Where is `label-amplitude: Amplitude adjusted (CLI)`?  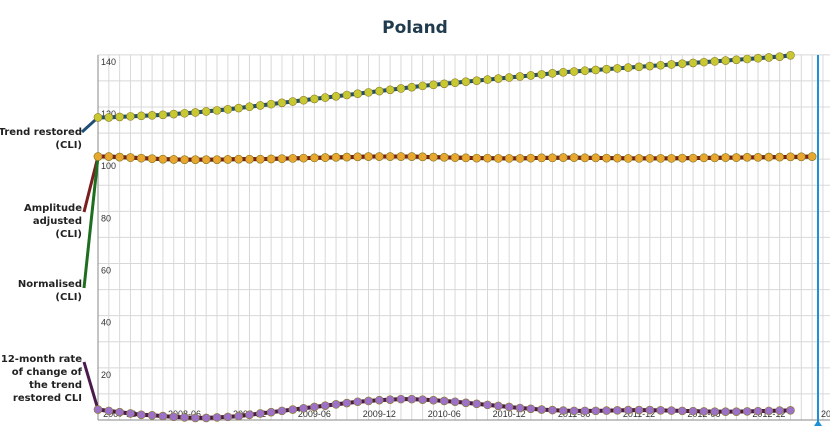 label-amplitude: Amplitude adjusted (CLI) is located at coordinates (52, 221).